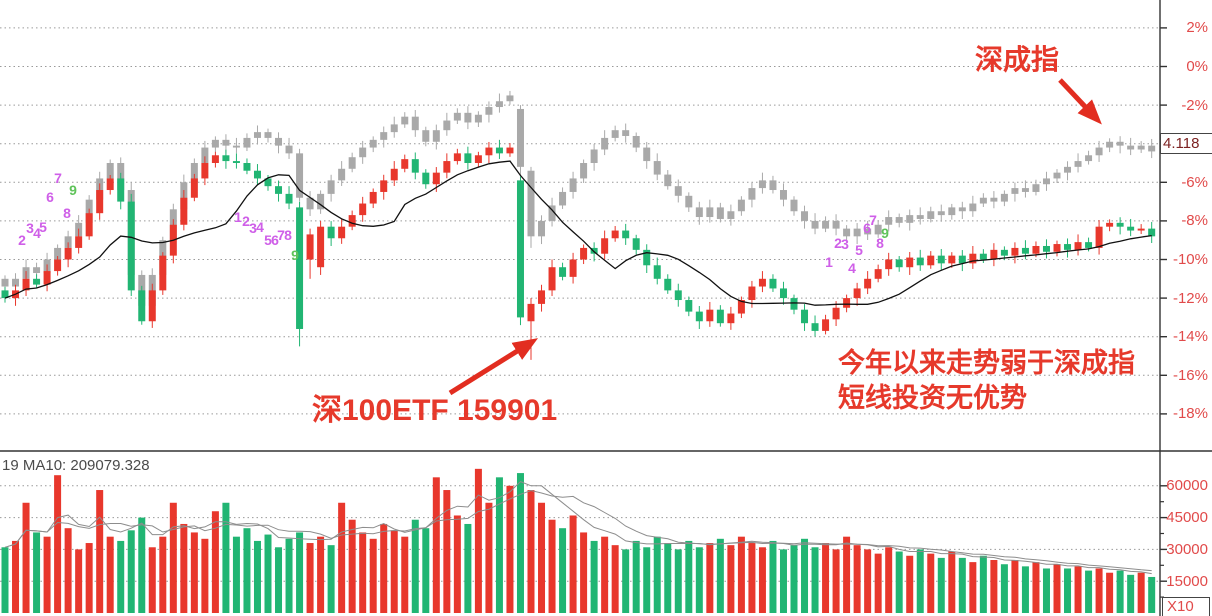 The image size is (1212, 616). I want to click on sequence-marker-2-4: 4, so click(260, 227).